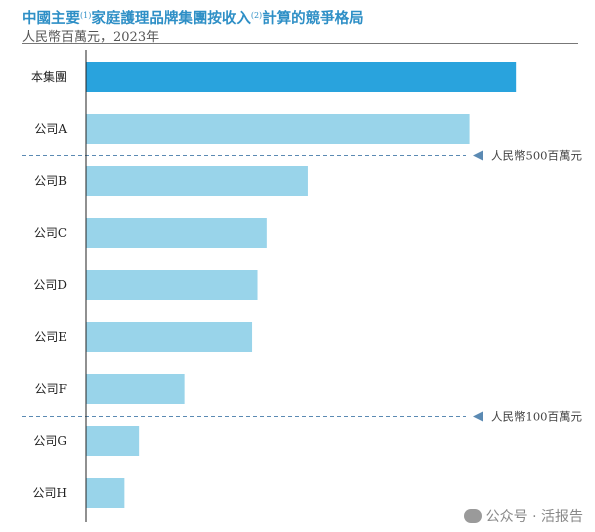 Image resolution: width=595 pixels, height=532 pixels. Describe the element at coordinates (472, 516) in the screenshot. I see `wechat-icon` at that location.